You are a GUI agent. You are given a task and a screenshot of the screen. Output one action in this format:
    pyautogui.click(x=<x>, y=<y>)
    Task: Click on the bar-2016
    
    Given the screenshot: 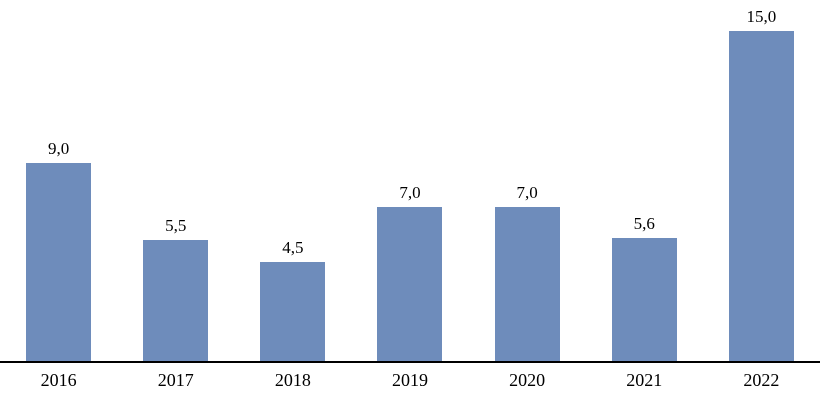 What is the action you would take?
    pyautogui.click(x=59, y=262)
    